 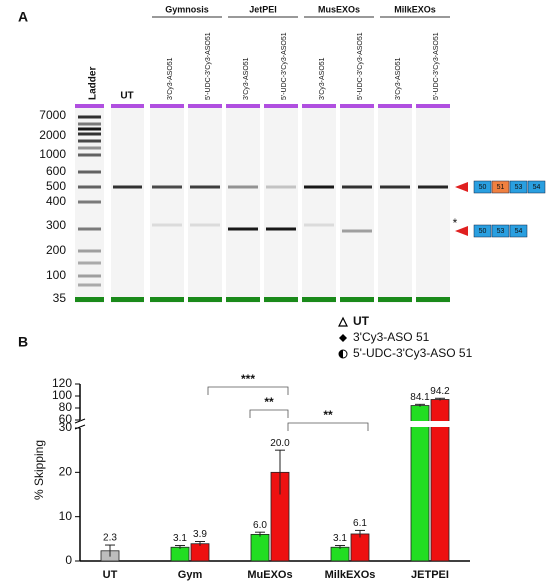 I want to click on exon-label: 54, so click(x=519, y=231).